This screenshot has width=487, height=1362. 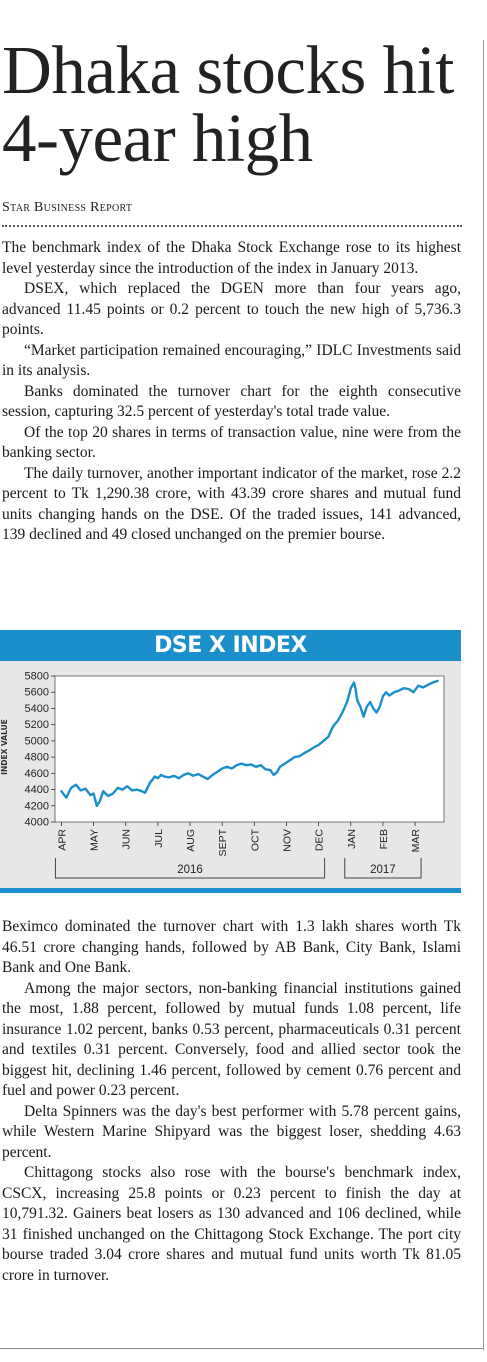 I want to click on chart-header: DSE X INDEX, so click(x=230, y=645).